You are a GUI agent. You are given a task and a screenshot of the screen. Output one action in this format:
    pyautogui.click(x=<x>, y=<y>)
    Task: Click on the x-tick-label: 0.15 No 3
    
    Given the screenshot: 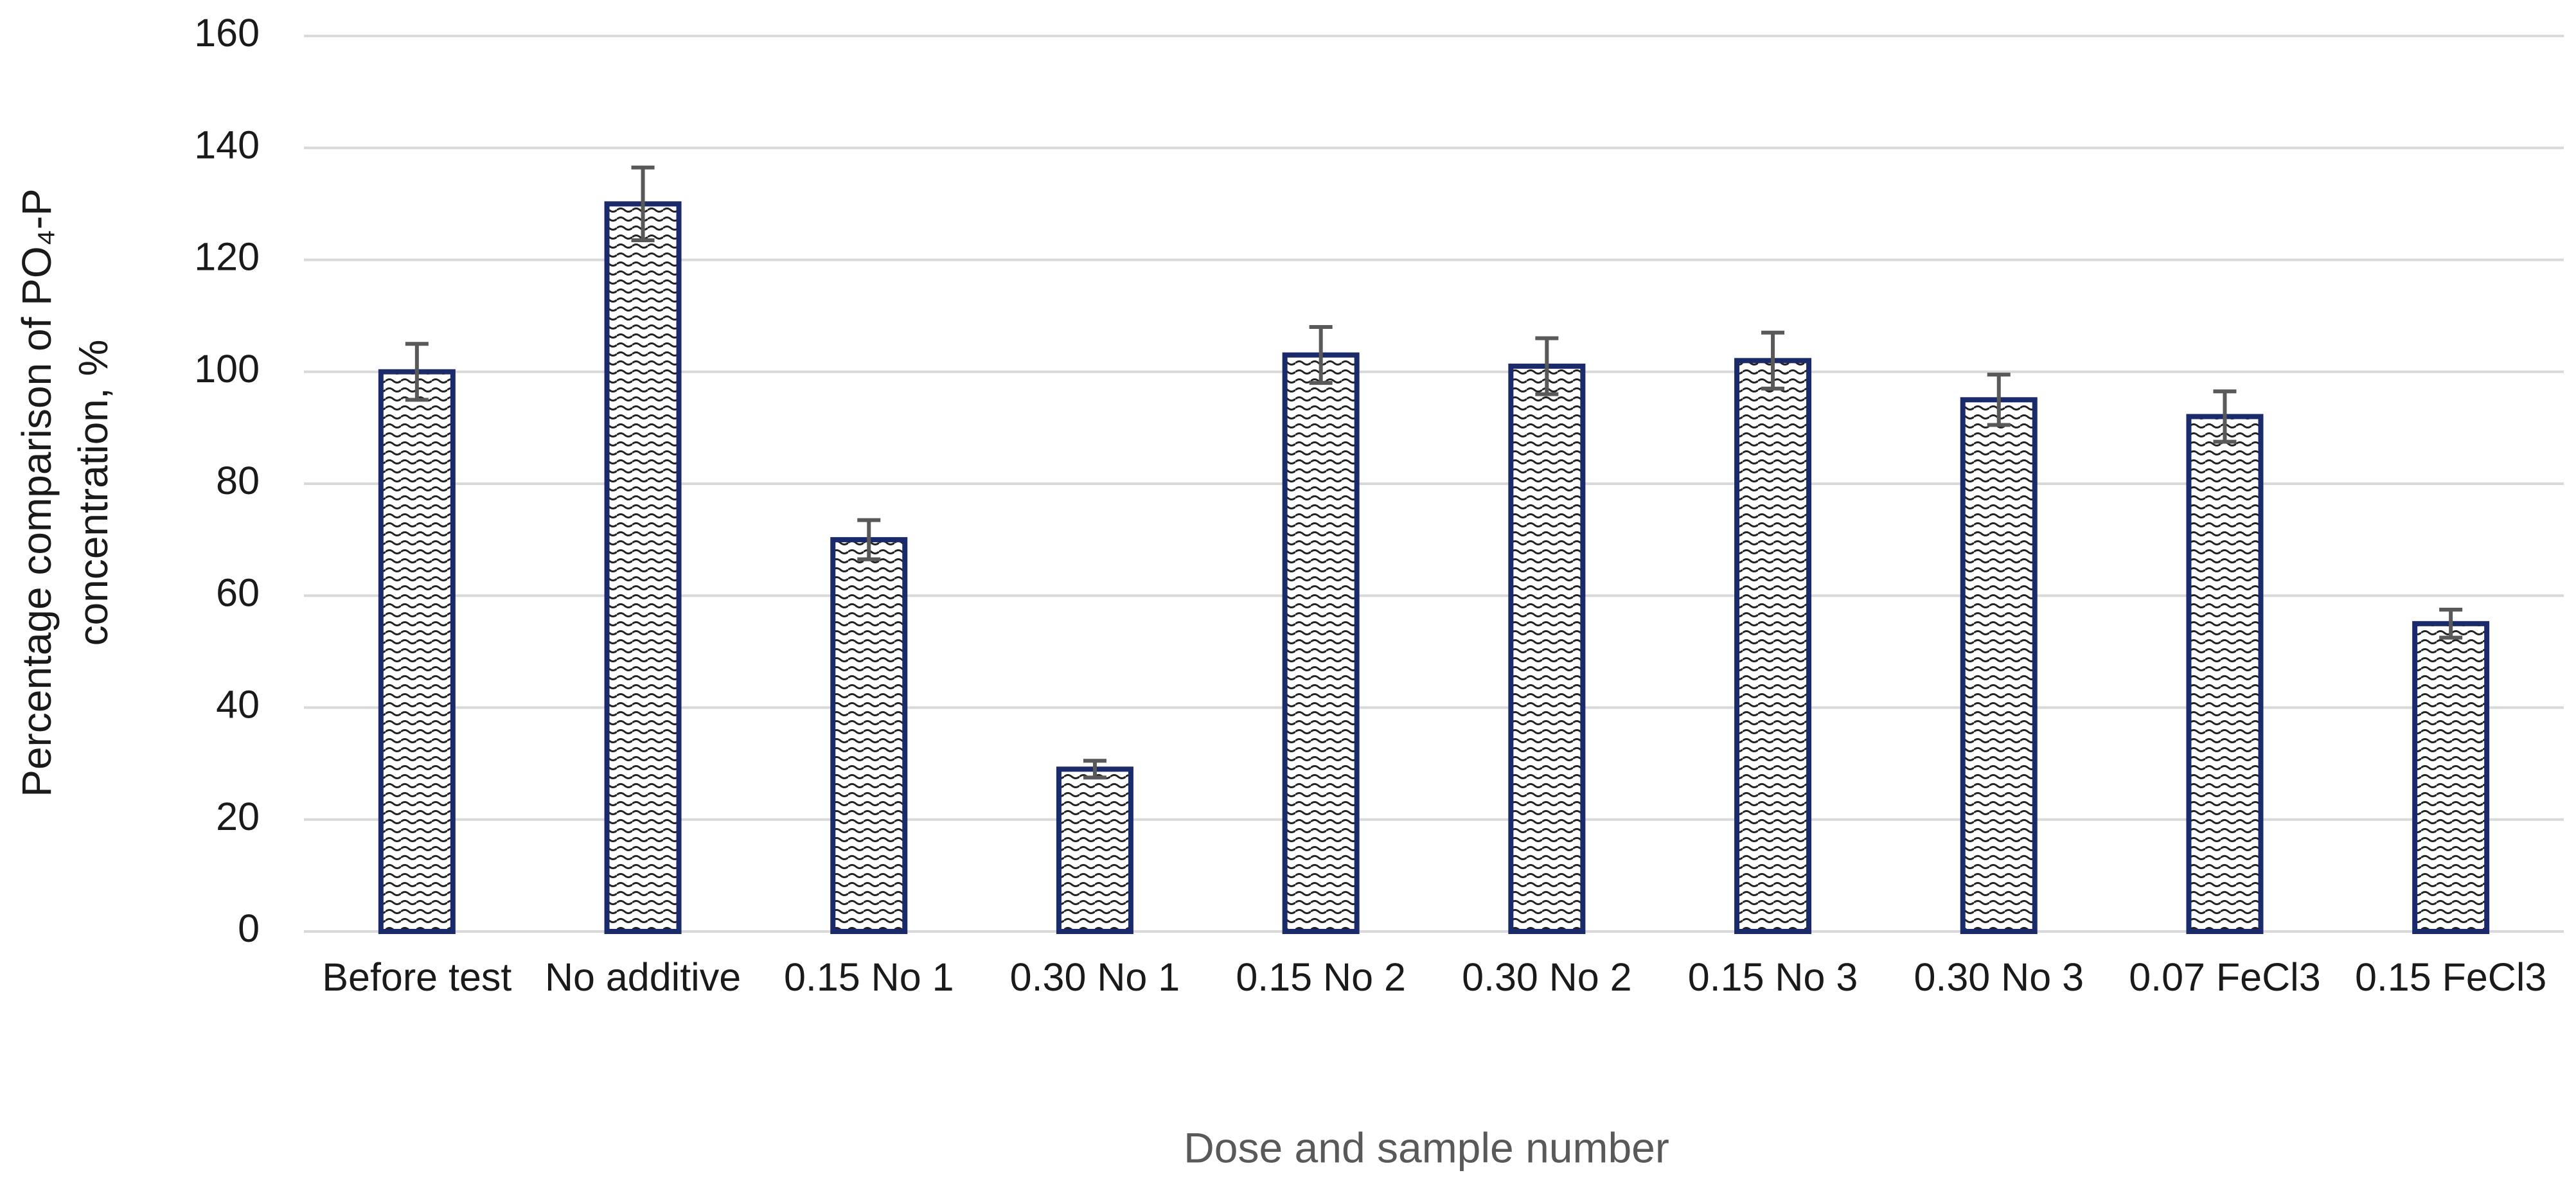 What is the action you would take?
    pyautogui.click(x=1773, y=977)
    